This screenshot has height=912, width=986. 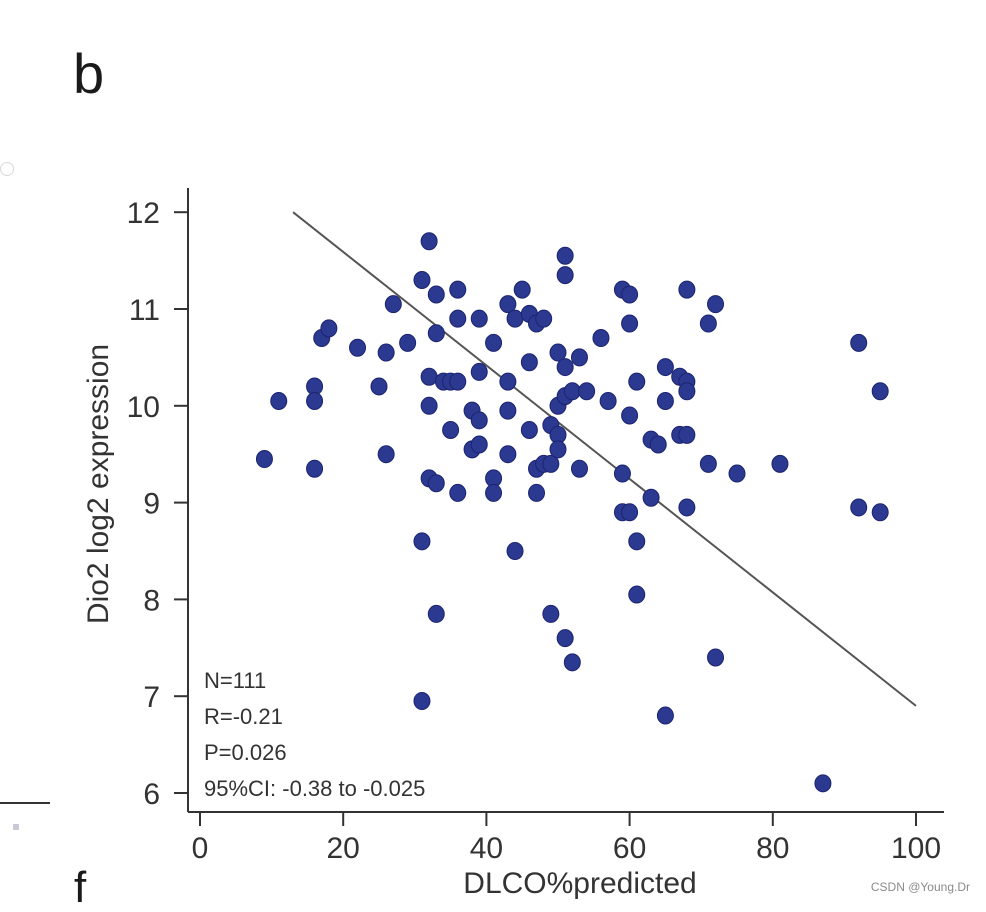 I want to click on y-tick-label: 7, so click(x=151, y=697).